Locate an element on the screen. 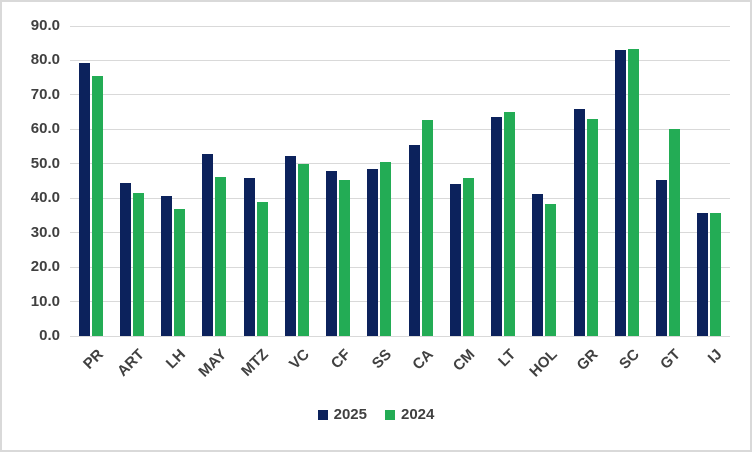 The height and width of the screenshot is (452, 752). legend: 2025 2024 is located at coordinates (376, 414).